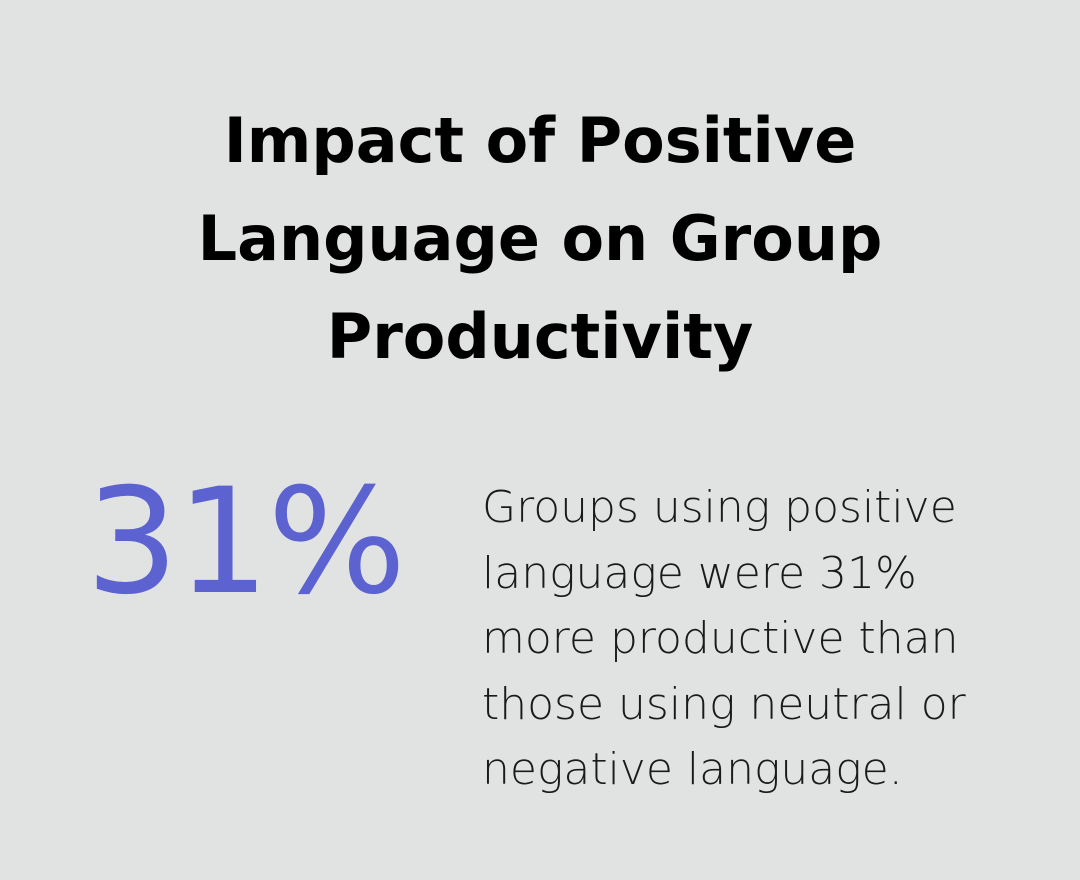 Image resolution: width=1080 pixels, height=880 pixels. Describe the element at coordinates (540, 140) in the screenshot. I see `title-line: Impact of Positive` at that location.